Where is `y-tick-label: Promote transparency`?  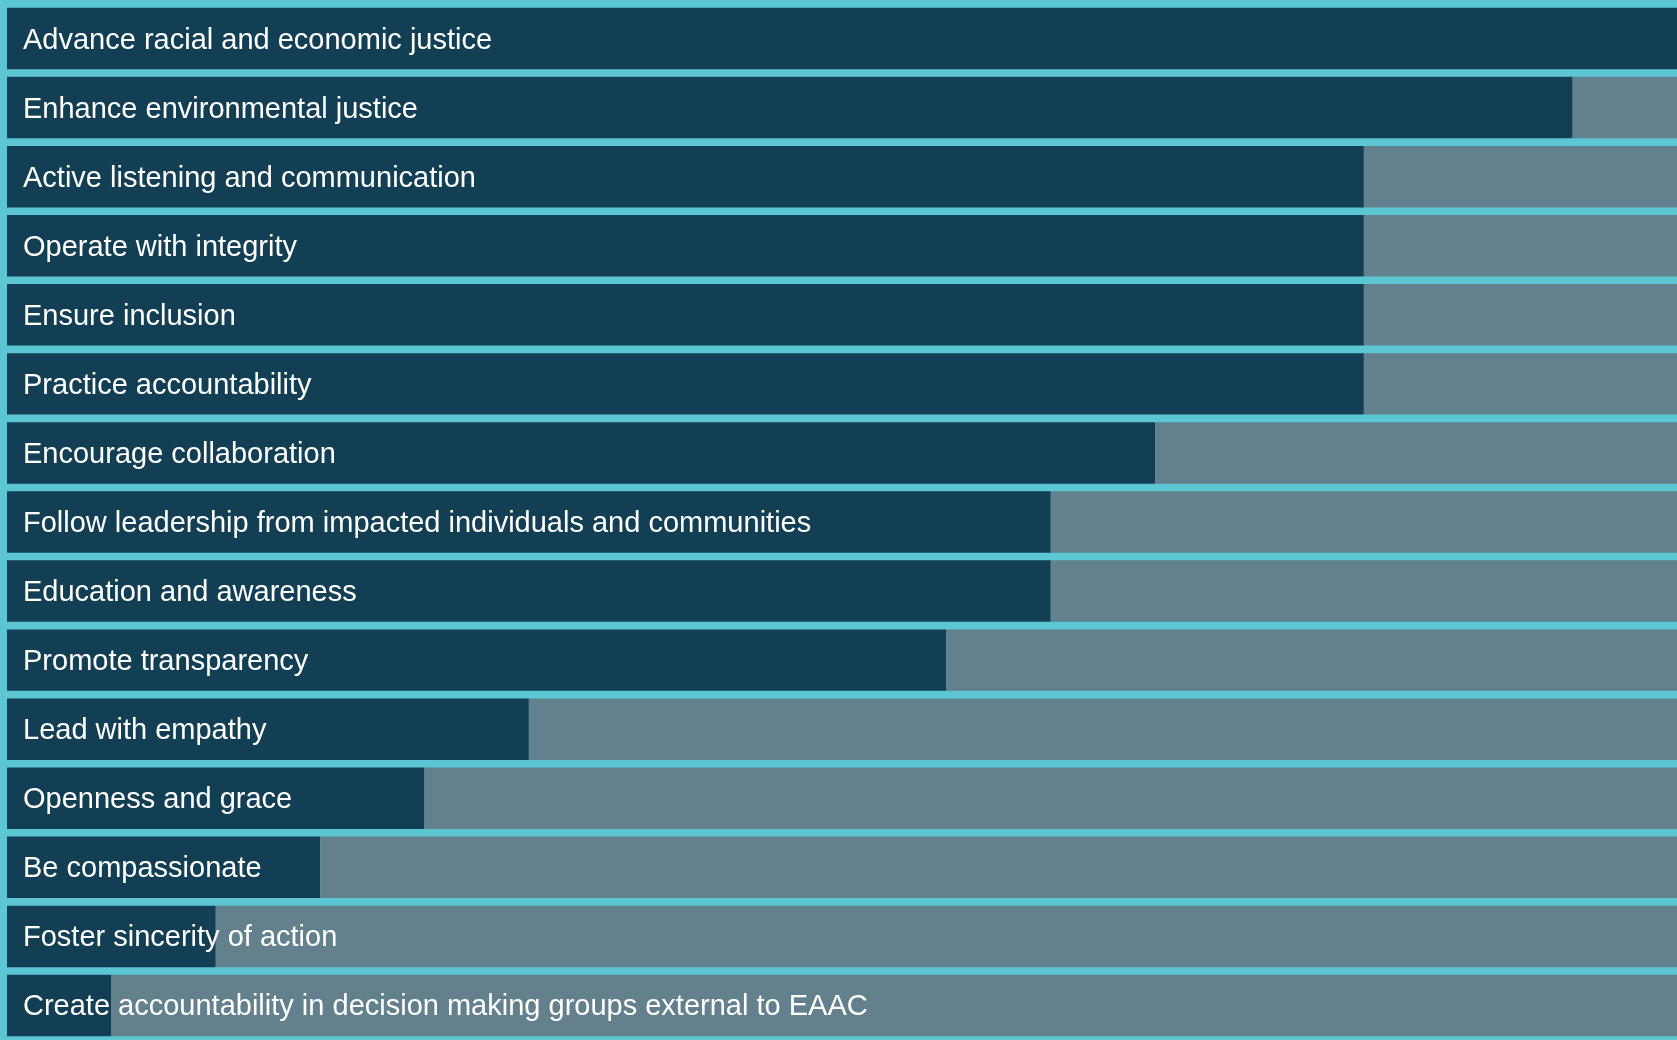
y-tick-label: Promote transparency is located at coordinates (166, 660).